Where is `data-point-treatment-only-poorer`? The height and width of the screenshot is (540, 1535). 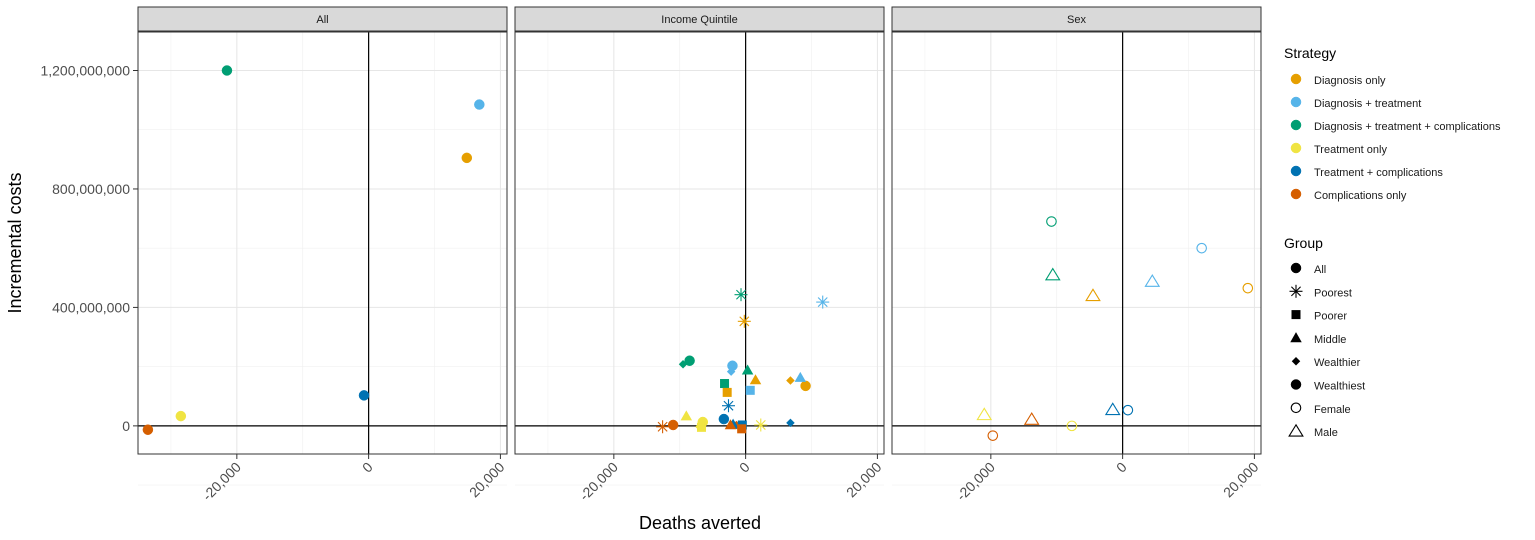 data-point-treatment-only-poorer is located at coordinates (701, 427).